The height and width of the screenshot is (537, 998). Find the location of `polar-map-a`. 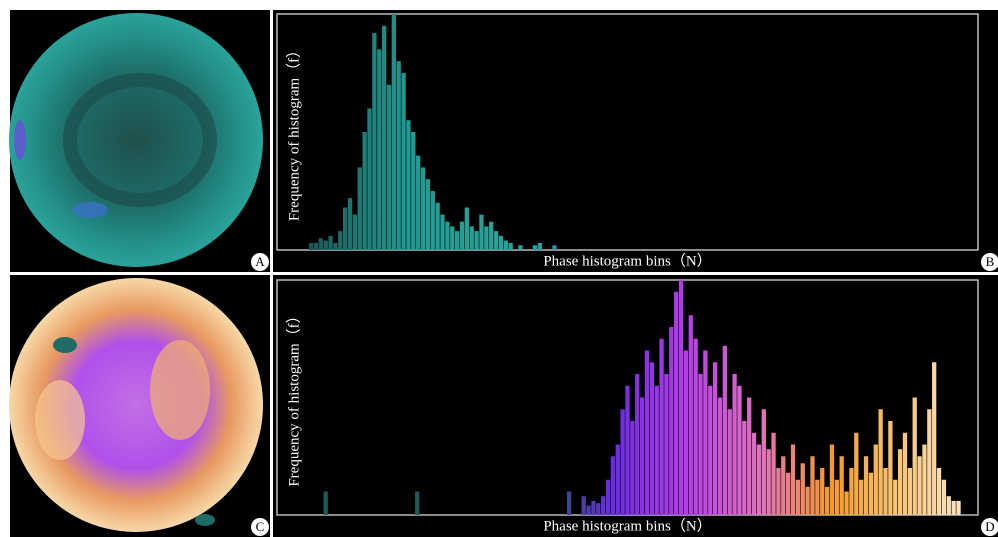

polar-map-a is located at coordinates (136, 140).